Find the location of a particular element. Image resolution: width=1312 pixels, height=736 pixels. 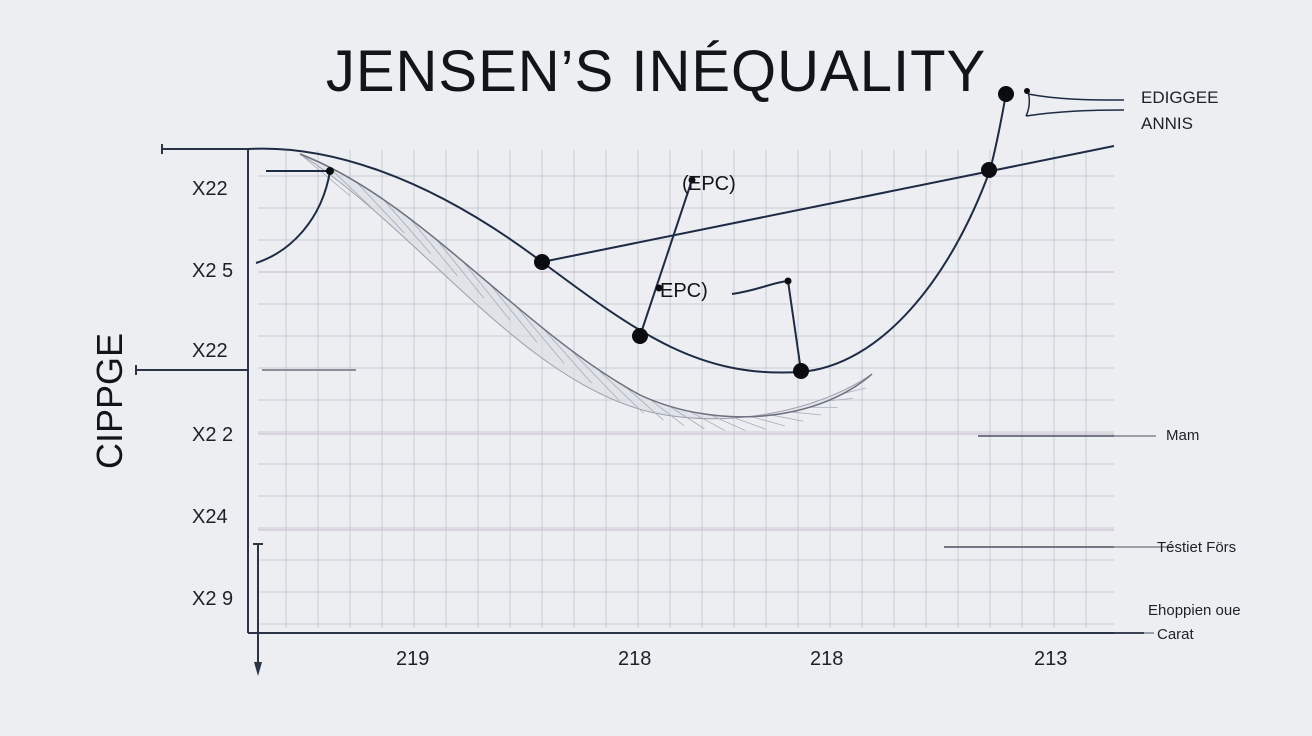

x-tick-3: 218 is located at coordinates (827, 659).